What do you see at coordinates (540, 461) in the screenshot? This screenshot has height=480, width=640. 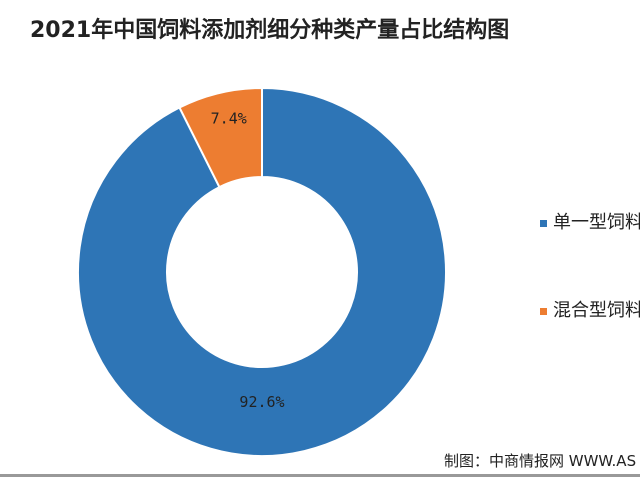 I see `source-note: 制图：中商情报网 WWW.AS` at bounding box center [540, 461].